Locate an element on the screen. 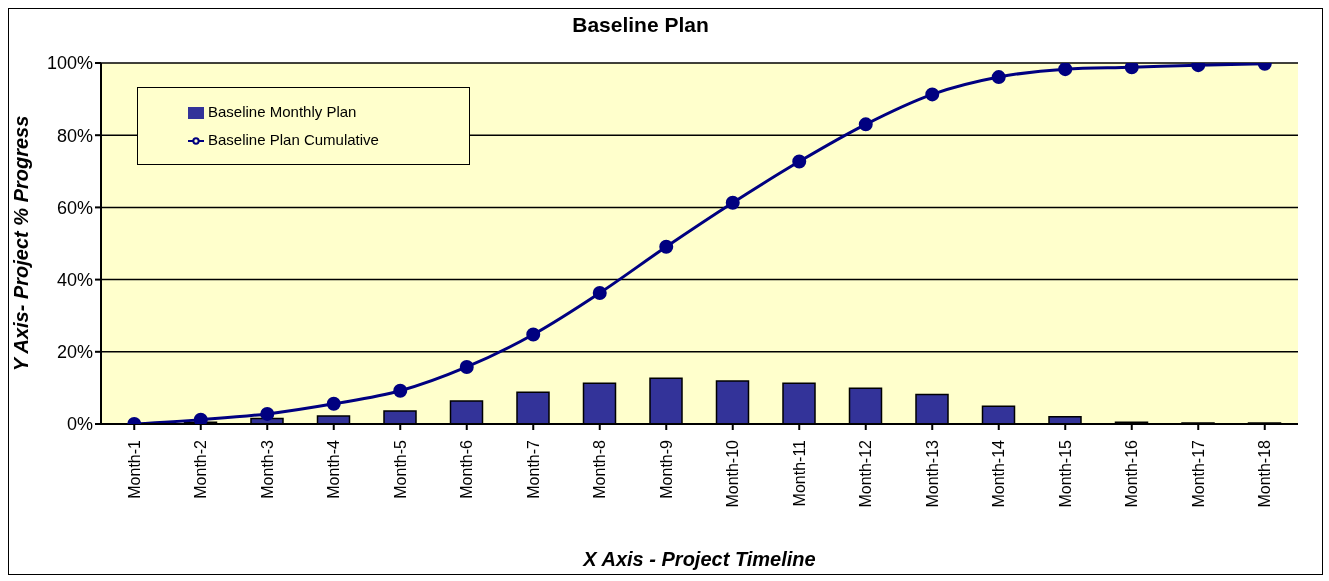 Image resolution: width=1329 pixels, height=581 pixels. x-tick-label: Month-14 is located at coordinates (999, 473).